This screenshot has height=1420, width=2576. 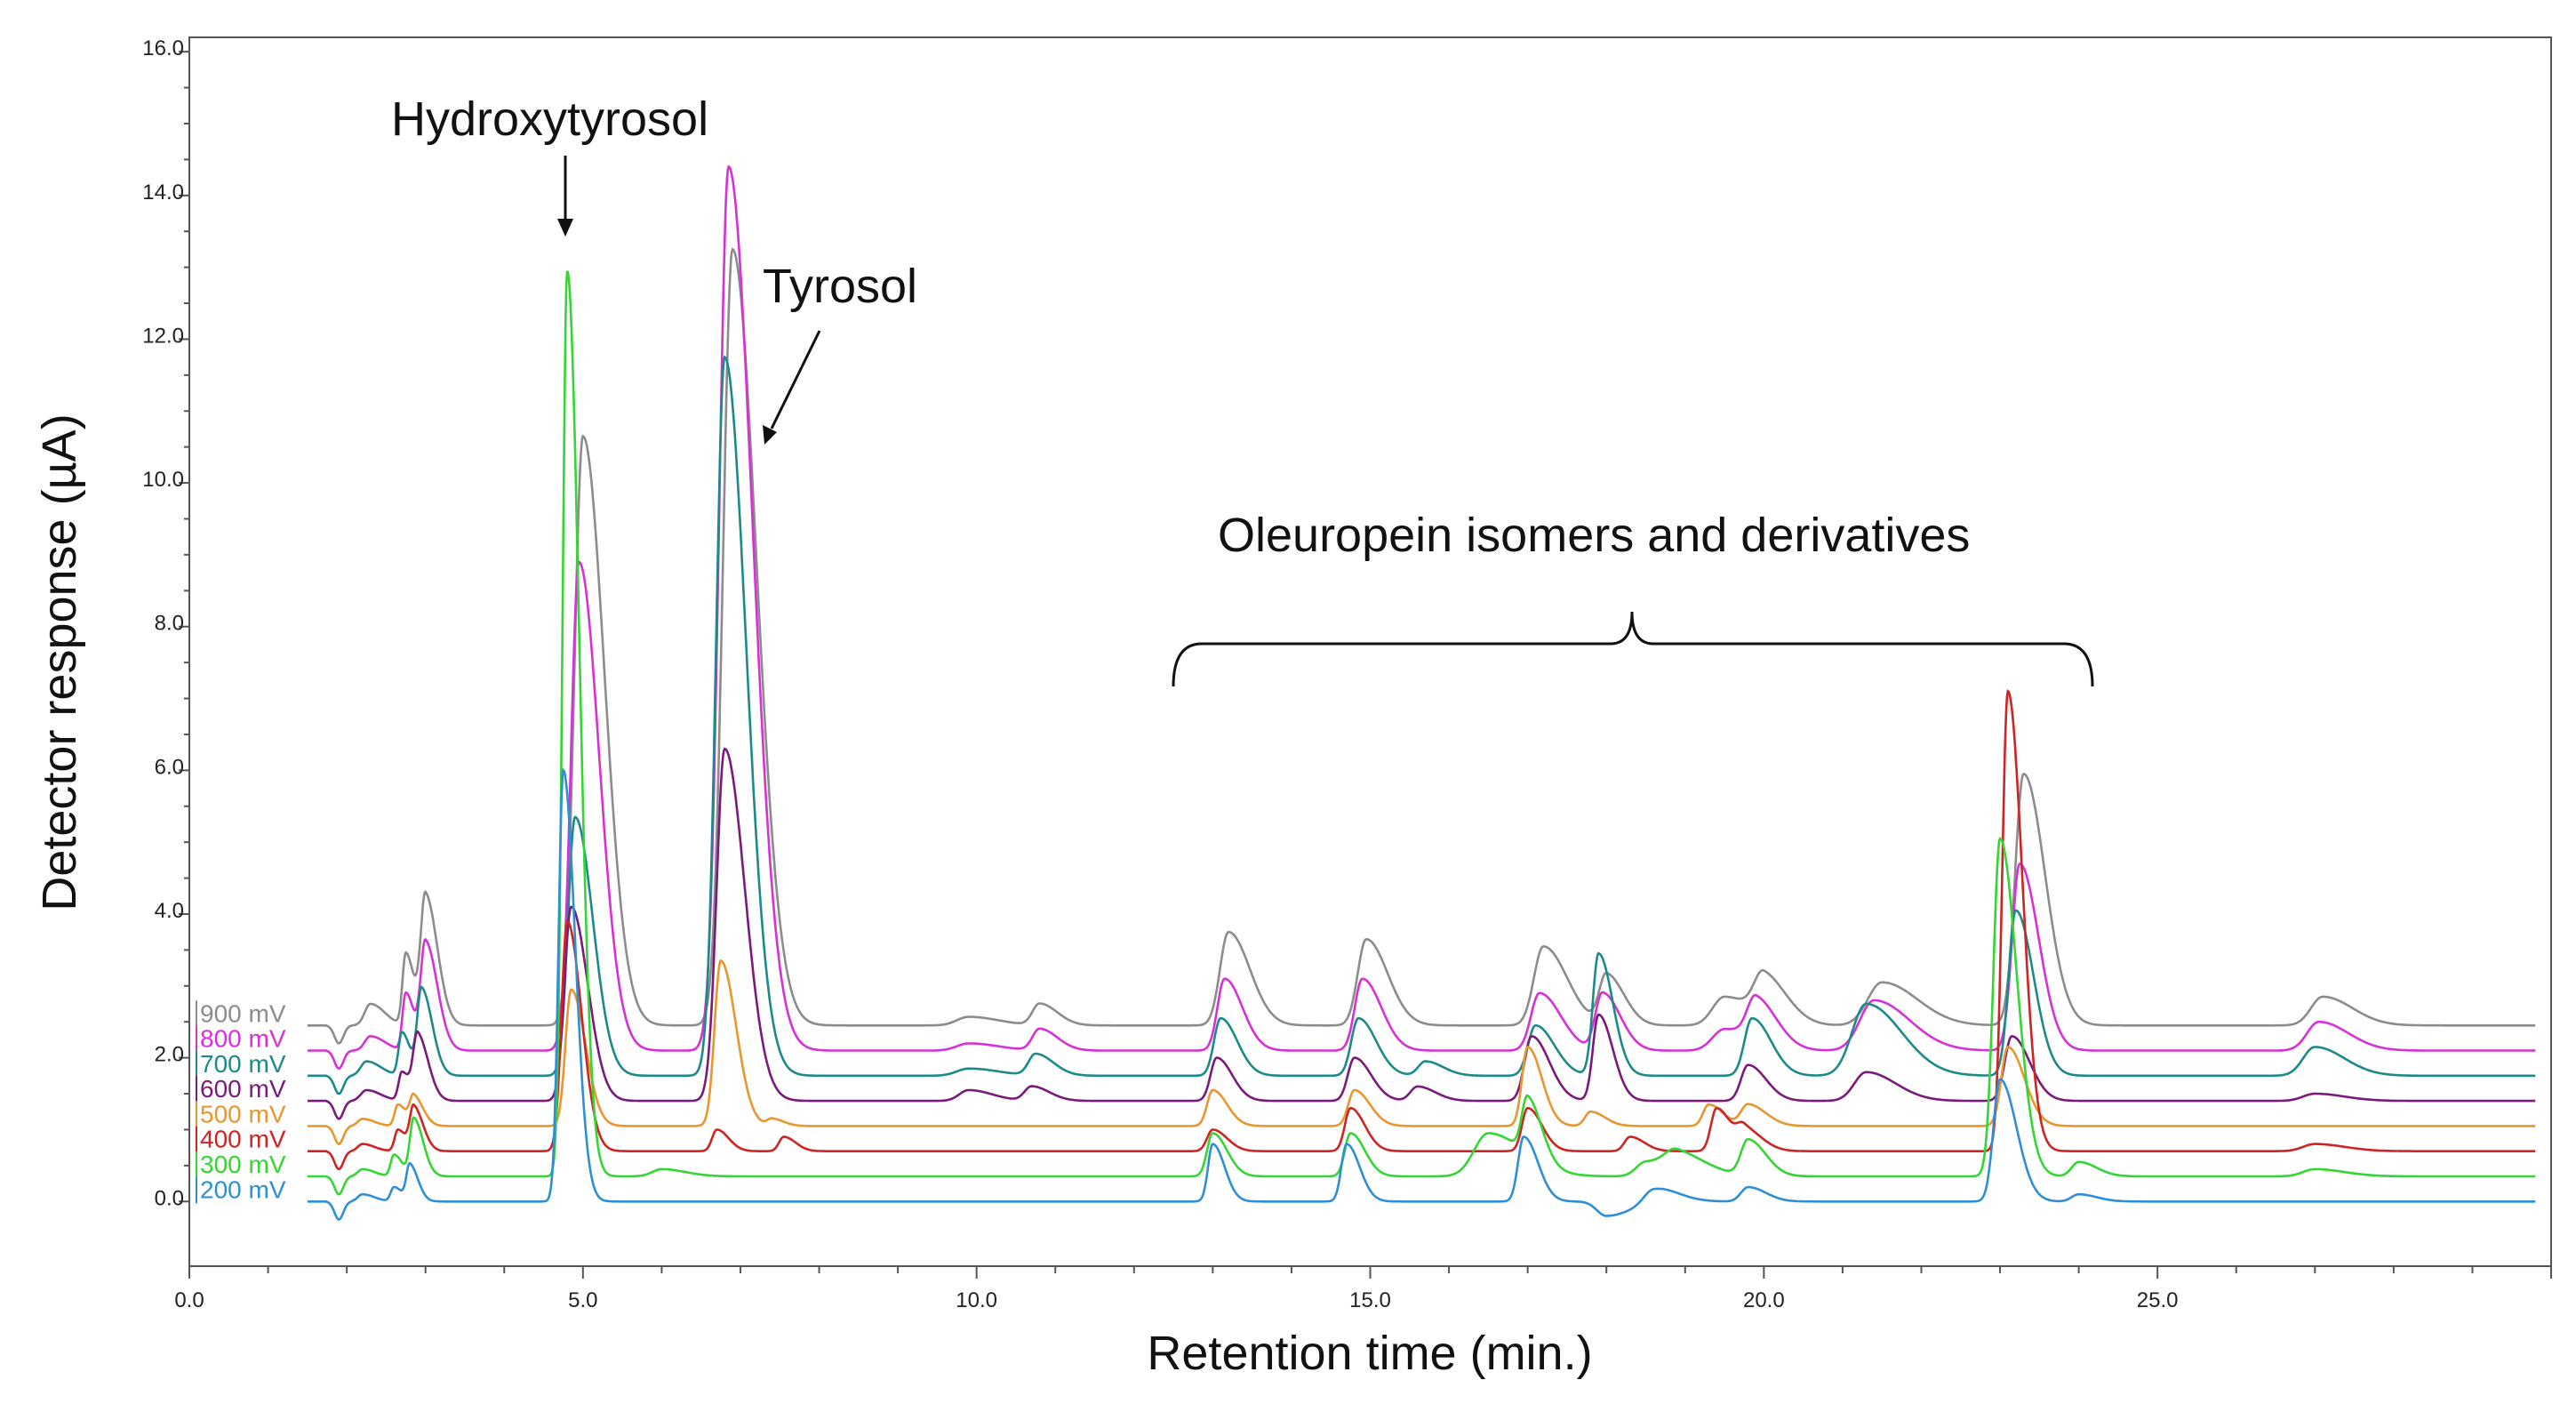 What do you see at coordinates (243, 1189) in the screenshot?
I see `legend-label: 200 mV` at bounding box center [243, 1189].